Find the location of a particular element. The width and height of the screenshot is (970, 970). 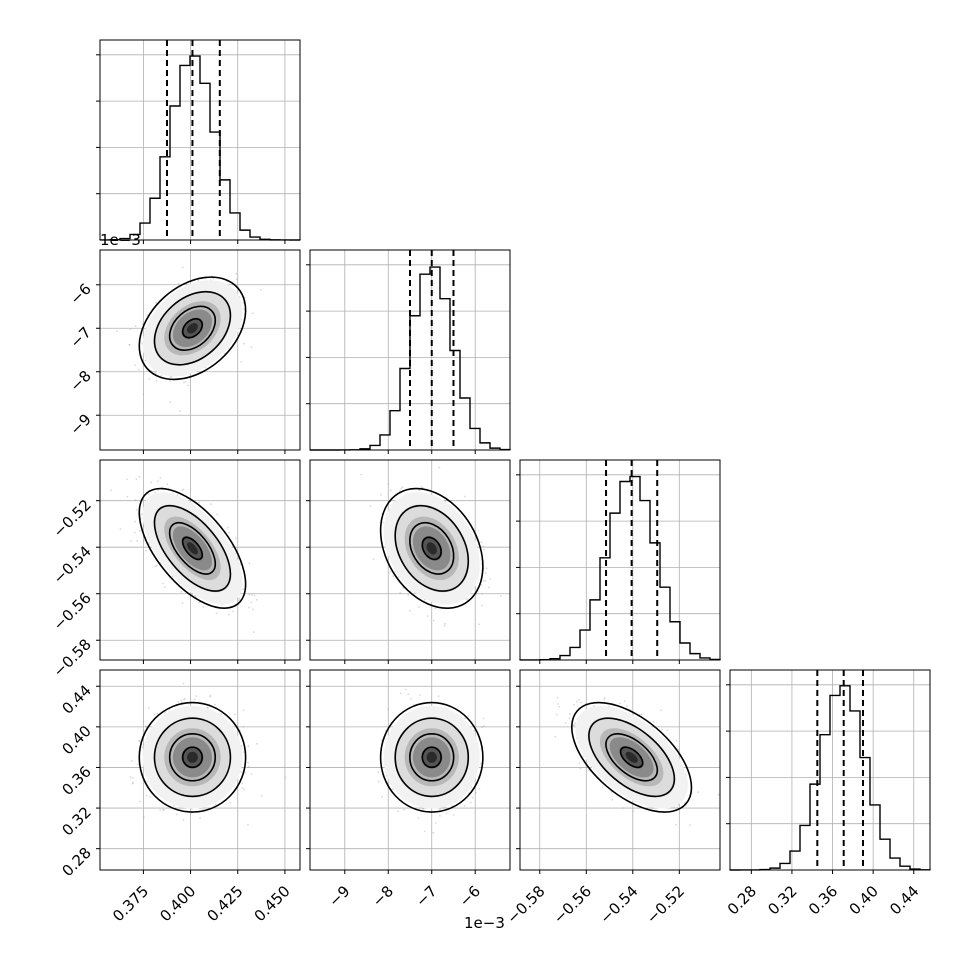

y-tick-label: 0.32 is located at coordinates (76, 821).